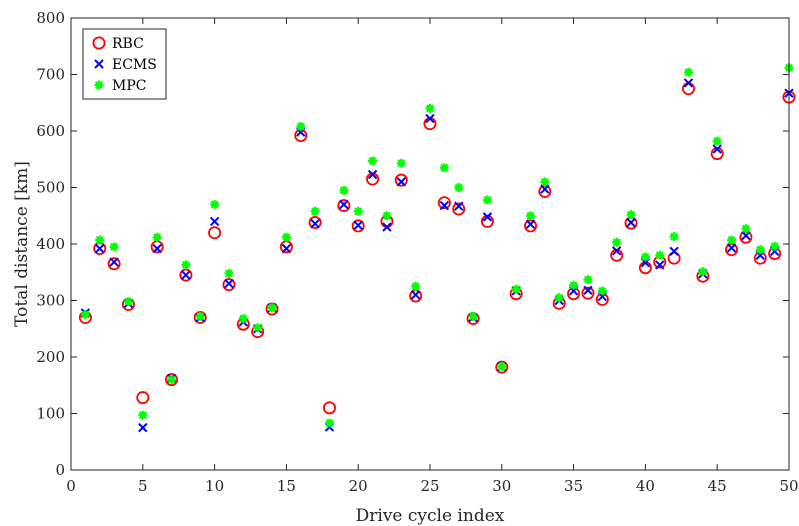 Image resolution: width=799 pixels, height=526 pixels. I want to click on legend: RBC ECMS MPC, so click(124, 64).